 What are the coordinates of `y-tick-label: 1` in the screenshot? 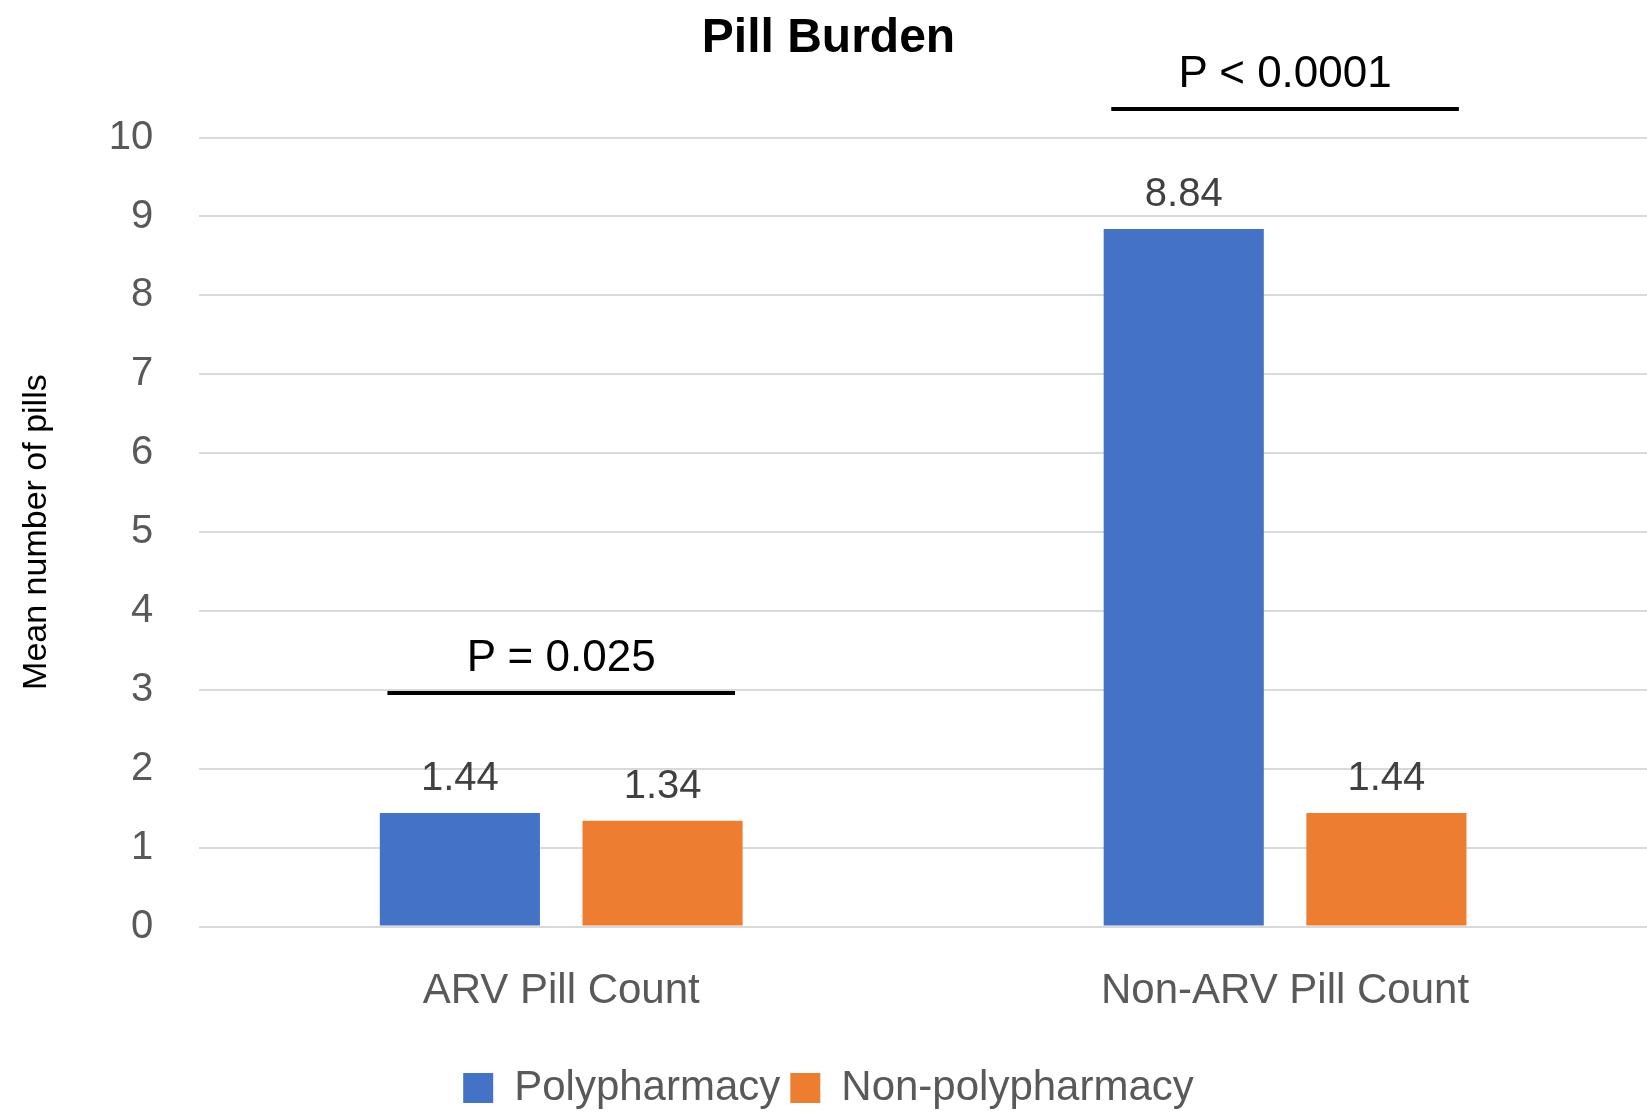 It's located at (142, 844).